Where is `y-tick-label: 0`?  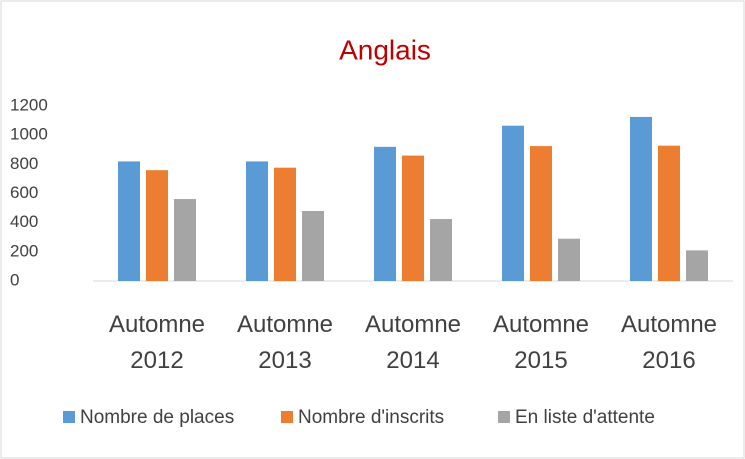 y-tick-label: 0 is located at coordinates (14, 279).